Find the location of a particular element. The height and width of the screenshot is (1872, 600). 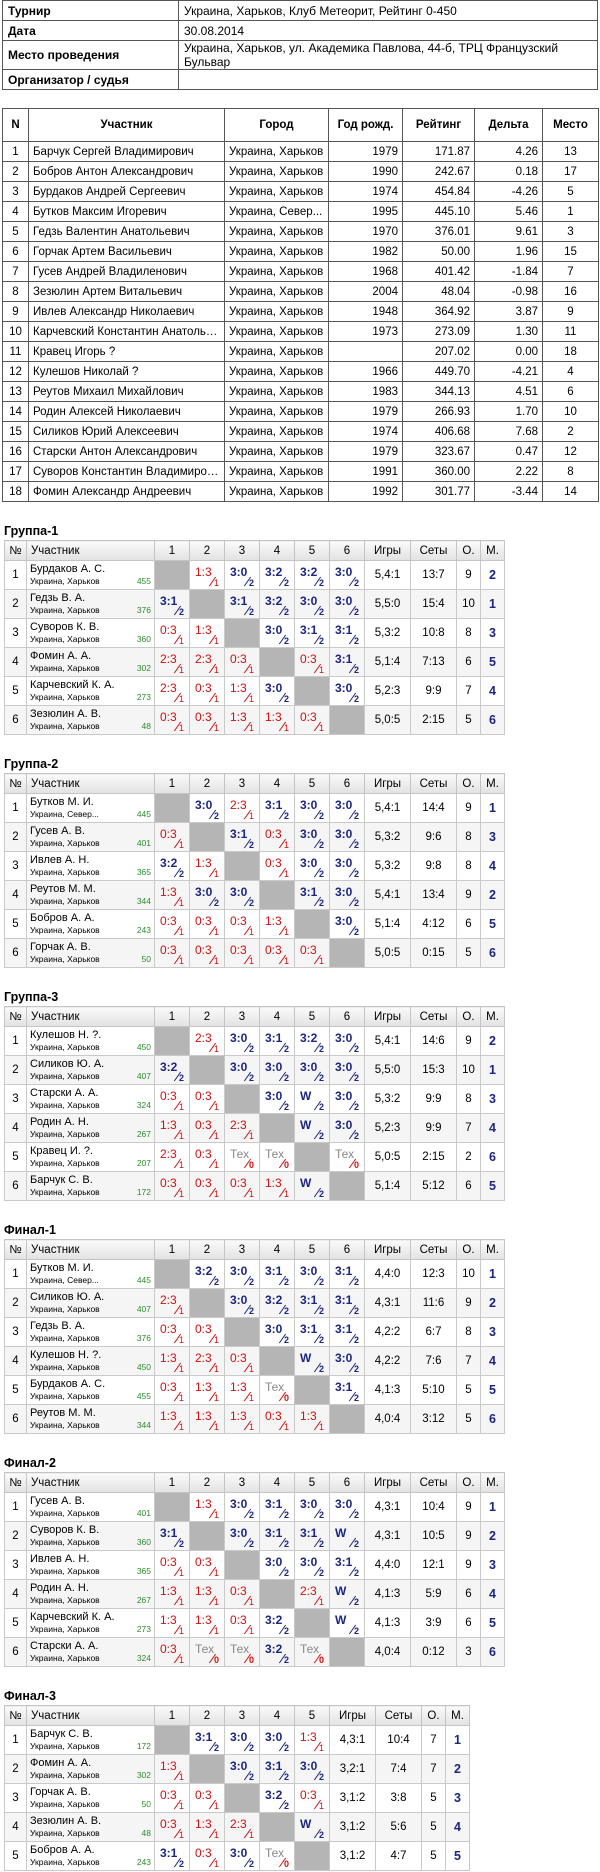

cell: Зезюлин Артем Витальевич is located at coordinates (126, 291).